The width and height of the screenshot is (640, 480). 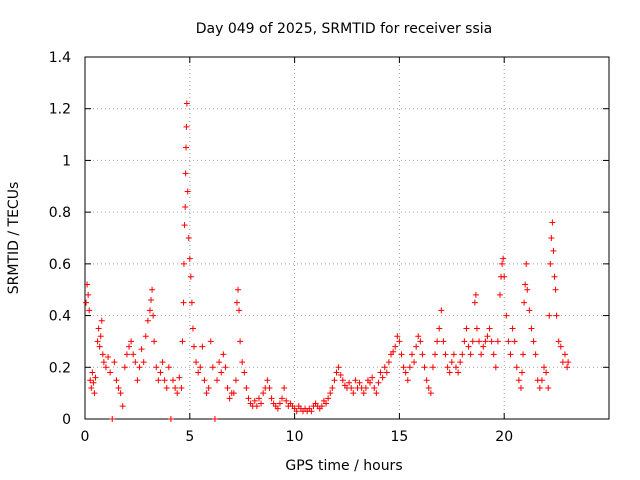 I want to click on x-axis-label: GPS time / hours, so click(x=343, y=466).